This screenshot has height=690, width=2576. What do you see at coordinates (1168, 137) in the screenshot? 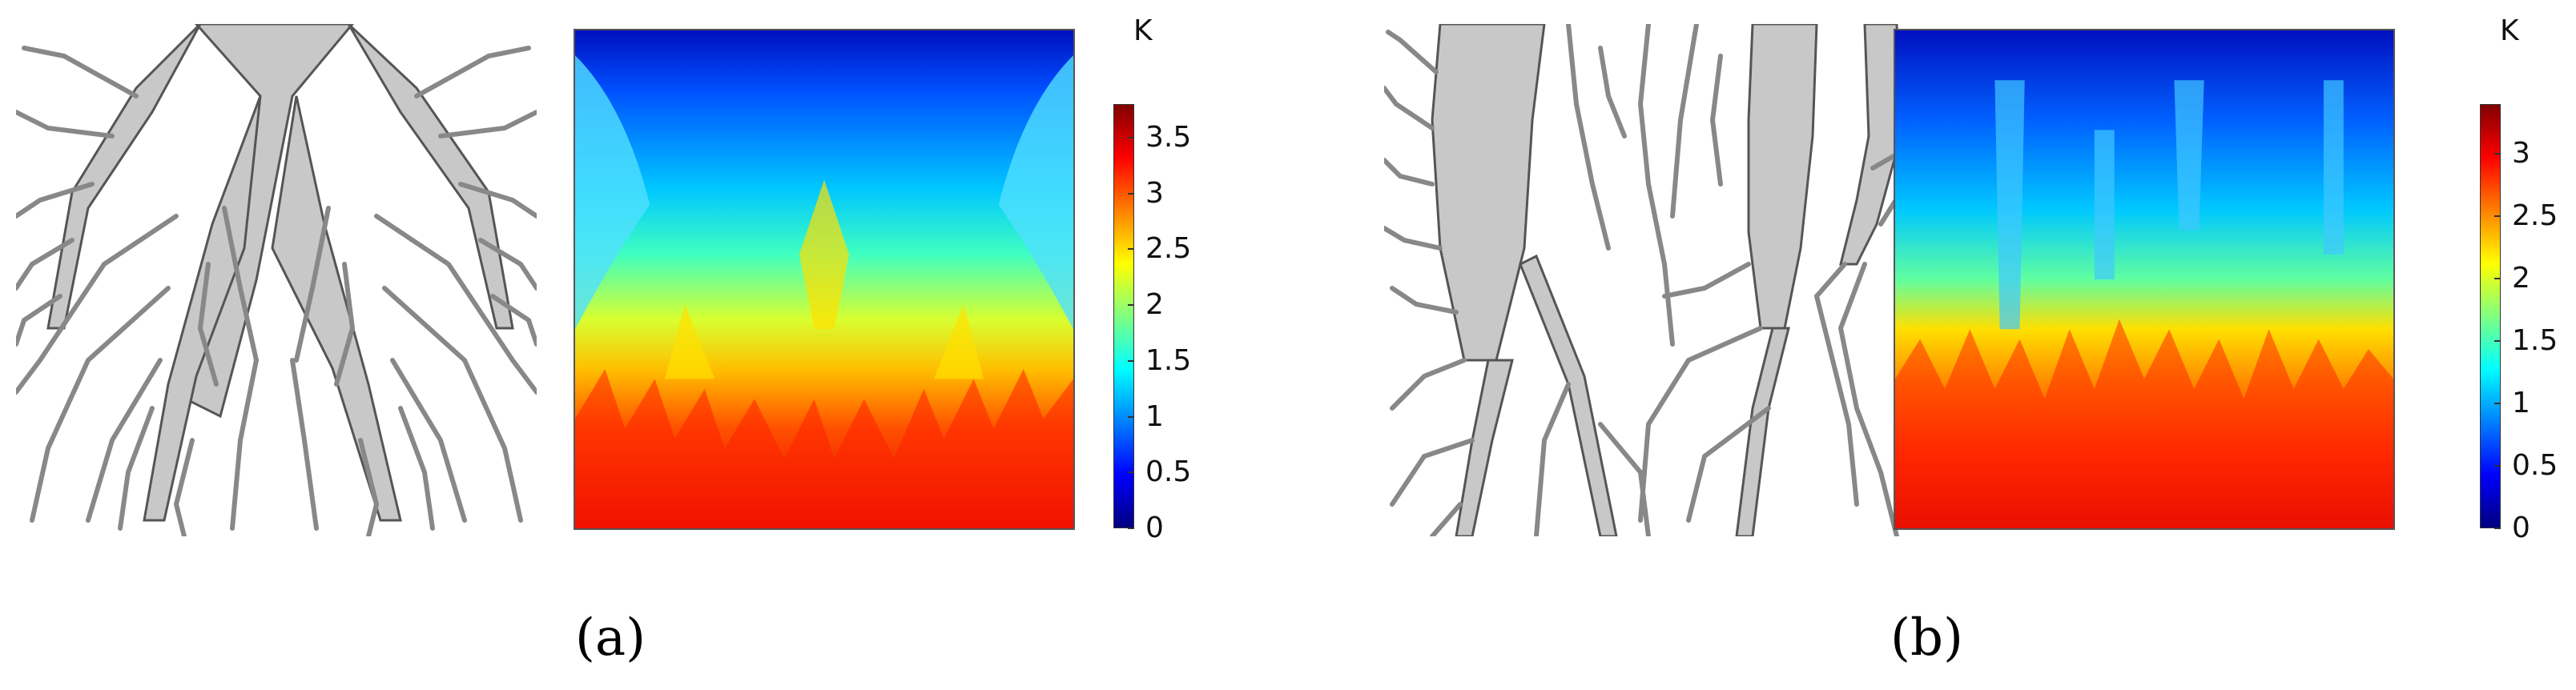
I see `colorbar-tick-label: 3.5` at bounding box center [1168, 137].